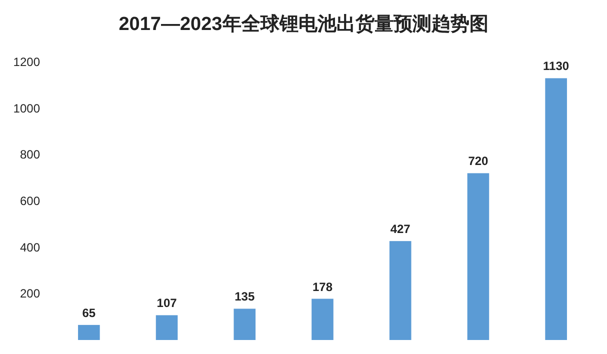 The image size is (607, 354). What do you see at coordinates (30, 293) in the screenshot?
I see `y-tick-label: 200` at bounding box center [30, 293].